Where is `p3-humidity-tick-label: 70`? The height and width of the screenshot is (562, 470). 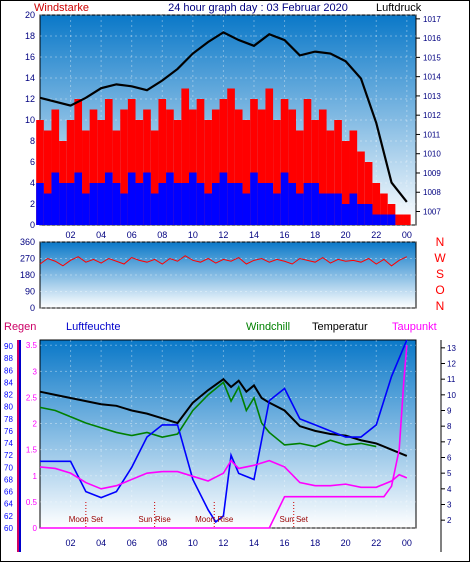
p3-humidity-tick-label: 70 is located at coordinates (8, 467).